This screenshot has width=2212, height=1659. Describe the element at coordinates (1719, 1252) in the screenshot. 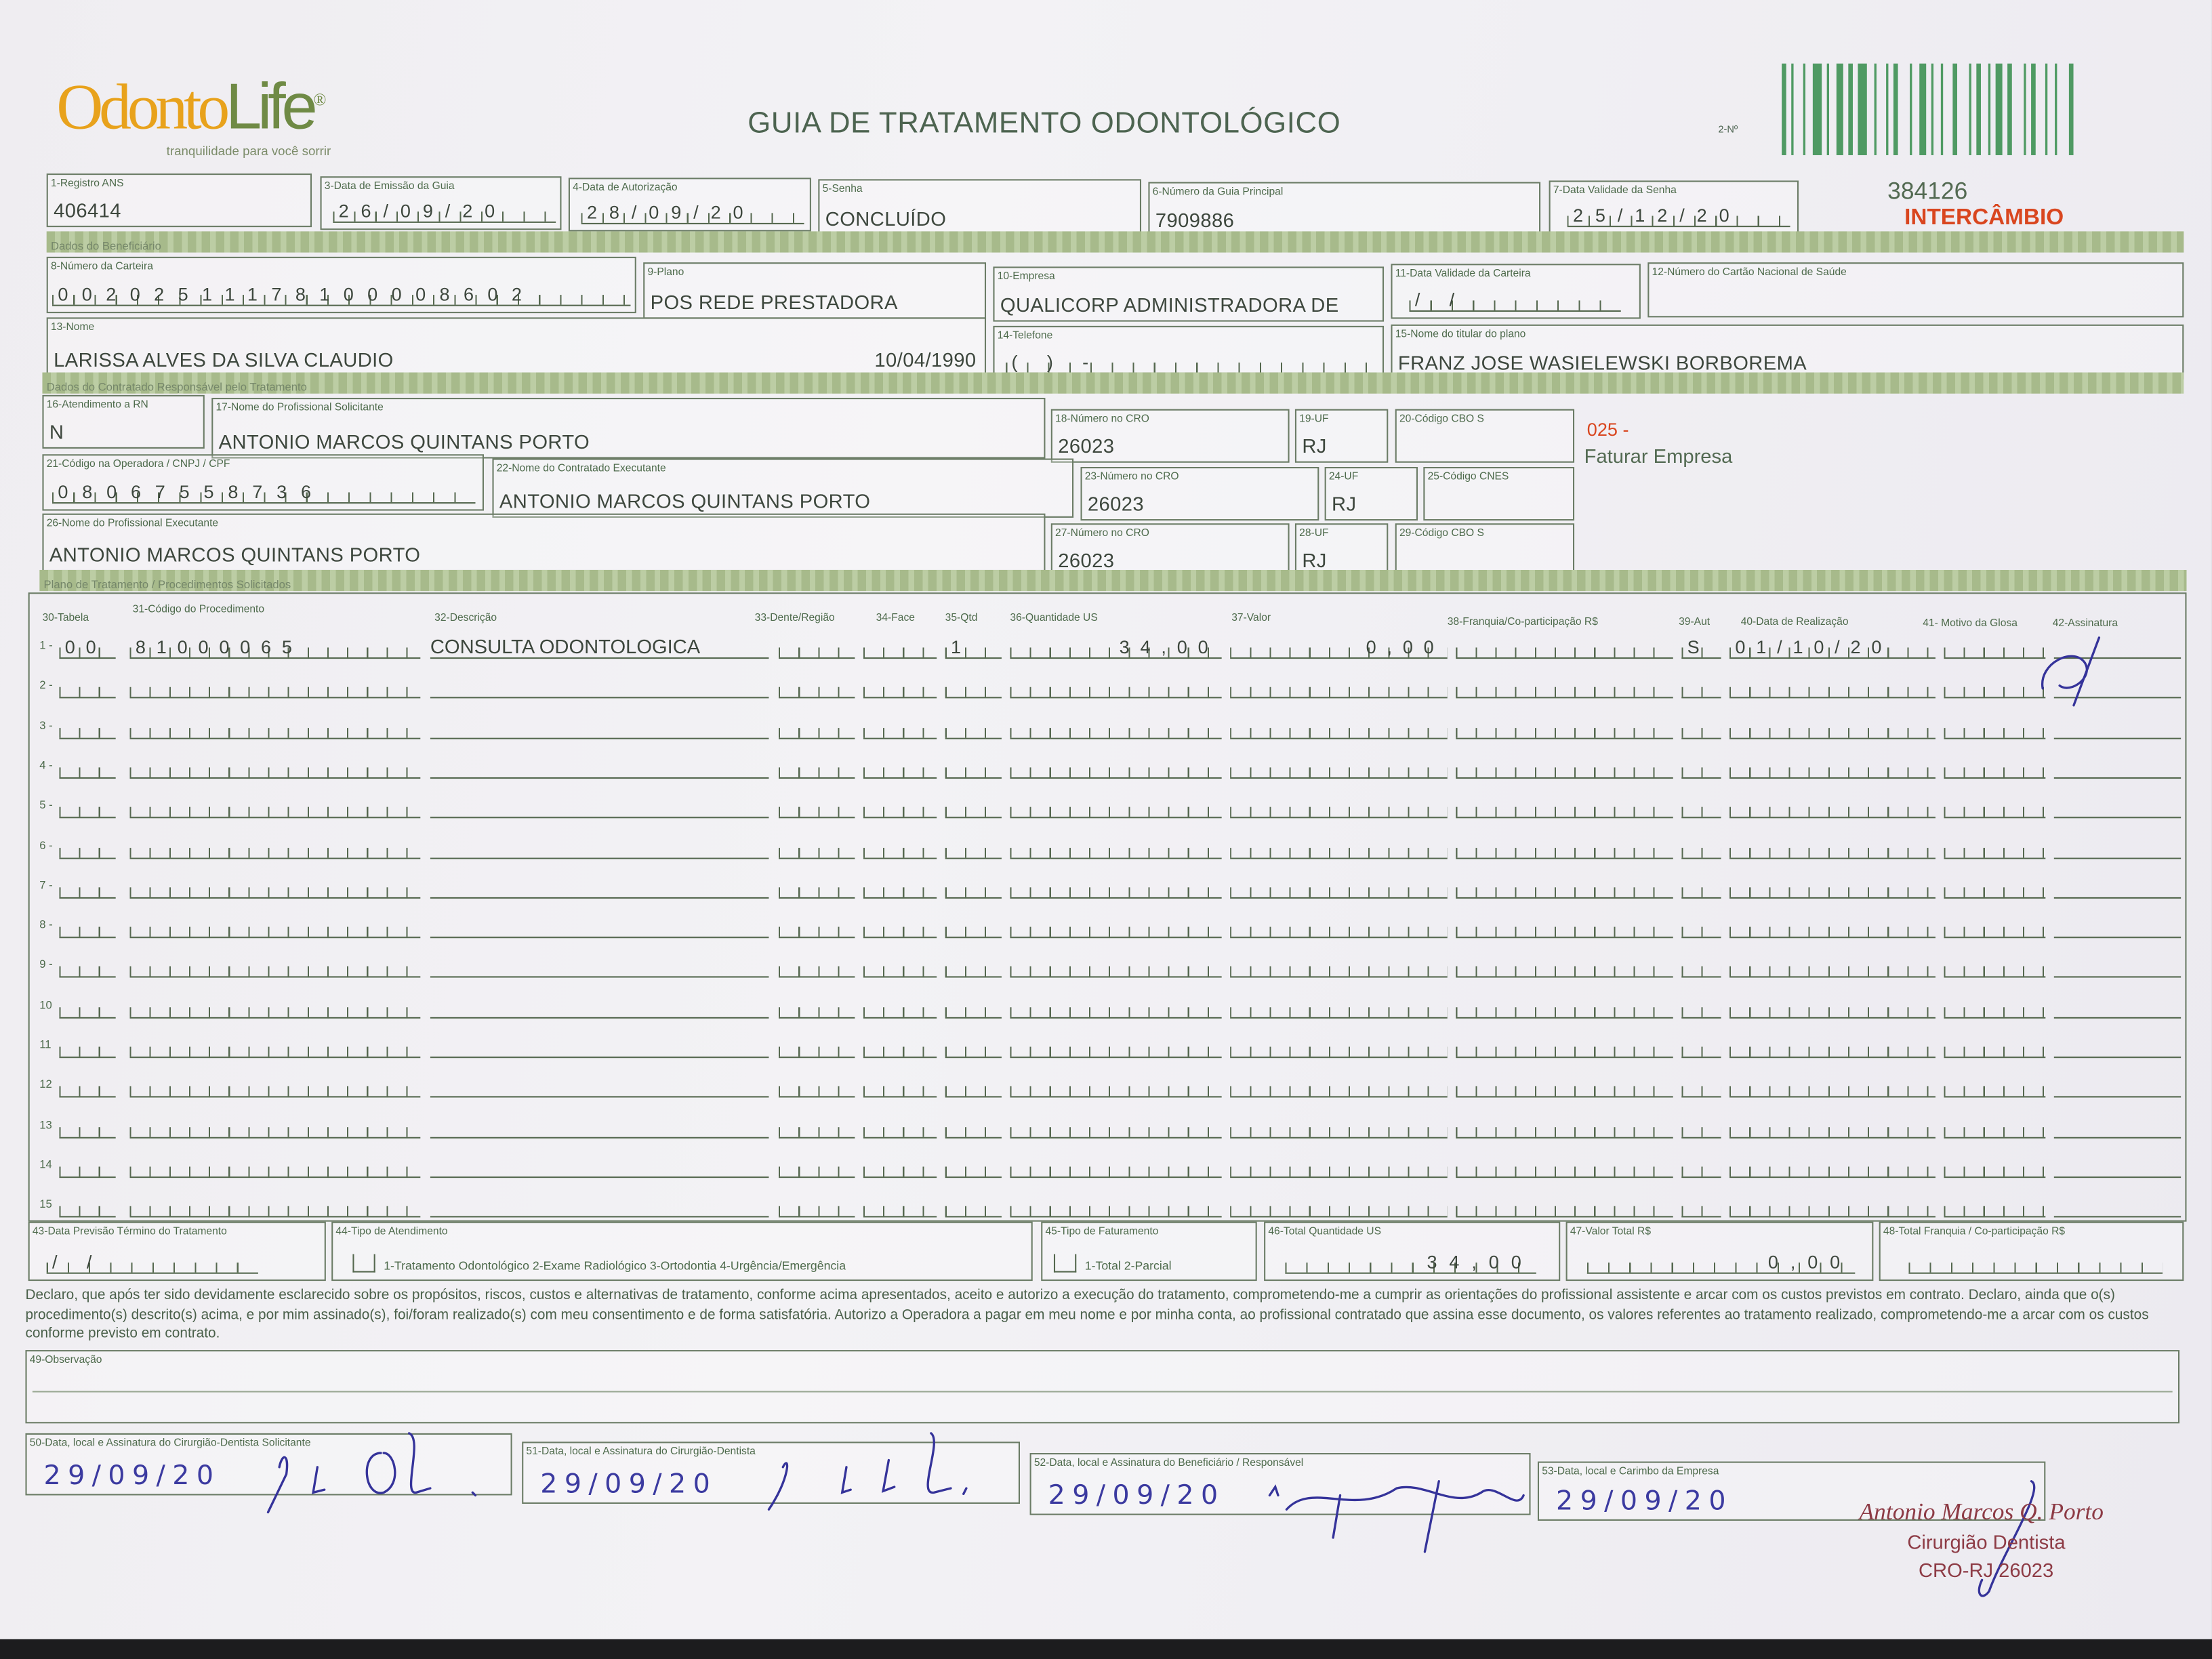

I see `field-valor-total: 47-Valor Total R$ 0,00` at that location.